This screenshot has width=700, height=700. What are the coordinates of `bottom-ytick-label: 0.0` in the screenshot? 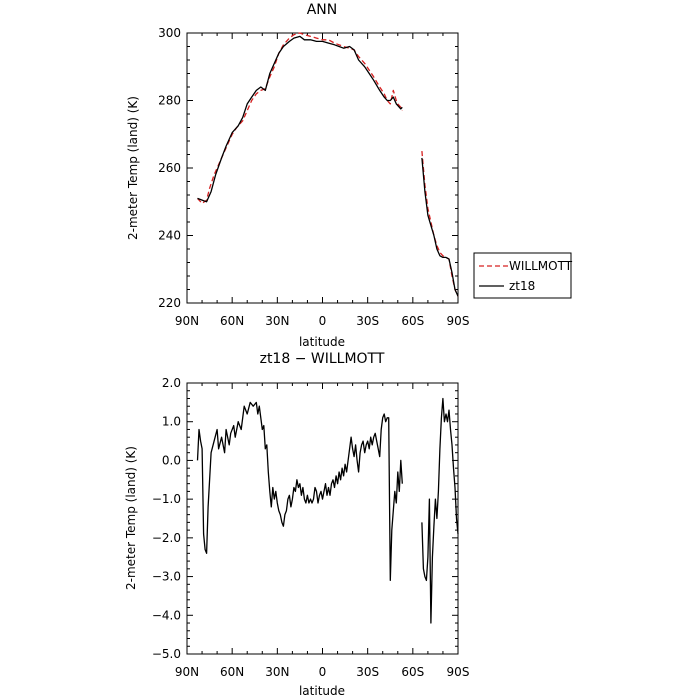 It's located at (171, 460).